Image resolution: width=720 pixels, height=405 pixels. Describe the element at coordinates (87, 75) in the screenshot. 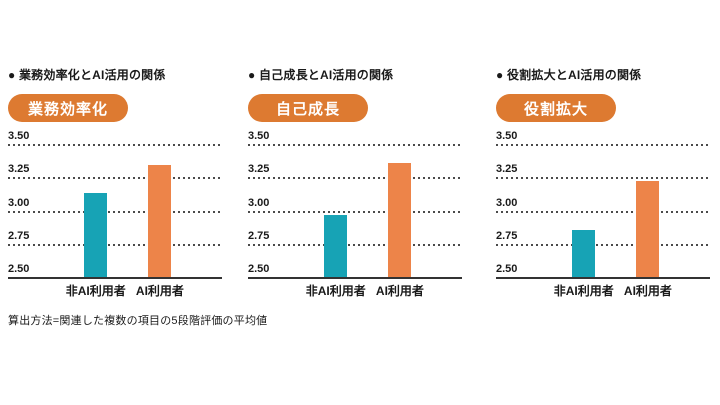

I see `chart-title: ● 業務効率化とAI活用の関係` at that location.